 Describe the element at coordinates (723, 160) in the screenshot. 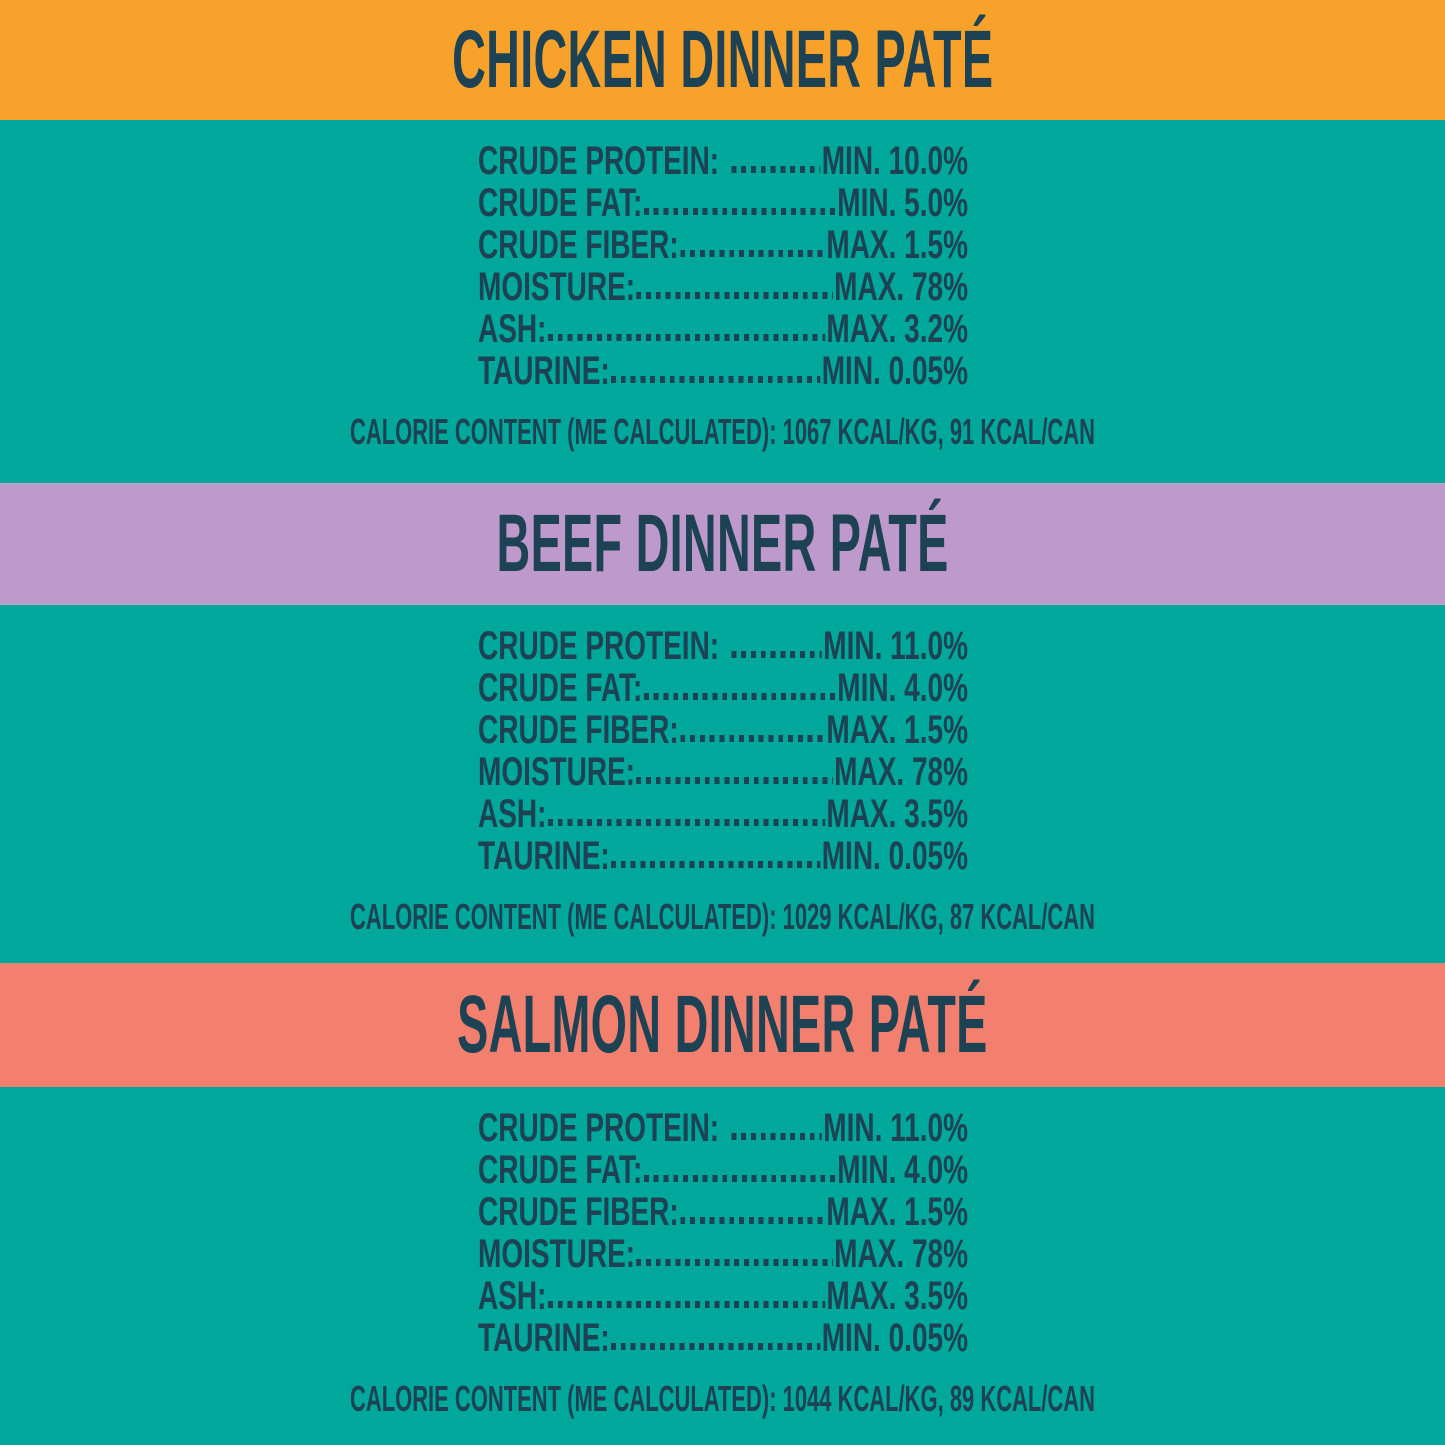

I see `nutrient-row: CRUDE PROTEIN: MIN. 10.0%` at that location.